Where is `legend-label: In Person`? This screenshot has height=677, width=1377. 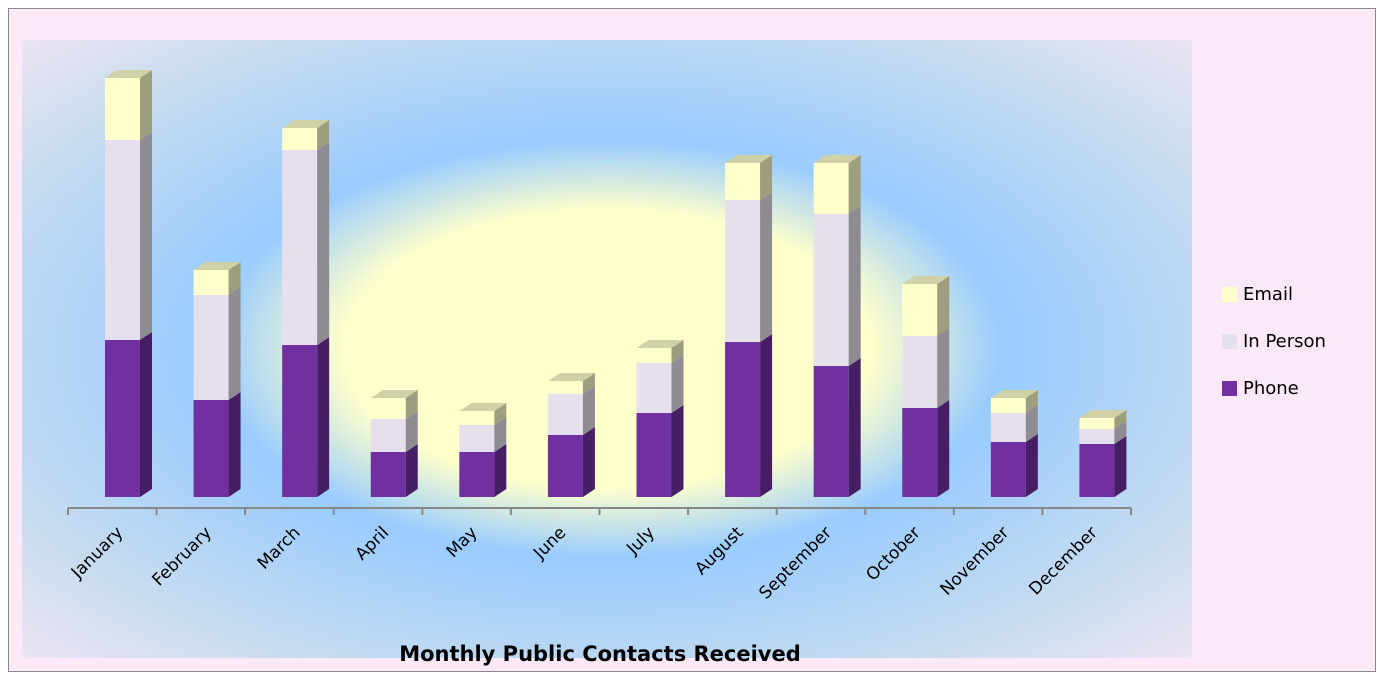 legend-label: In Person is located at coordinates (1284, 341).